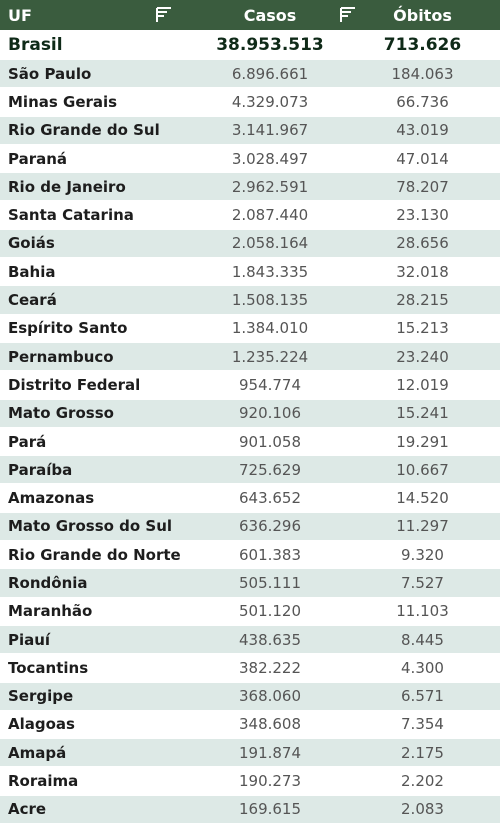 This screenshot has width=500, height=824. I want to click on deaths-value: 78.207, so click(422, 186).